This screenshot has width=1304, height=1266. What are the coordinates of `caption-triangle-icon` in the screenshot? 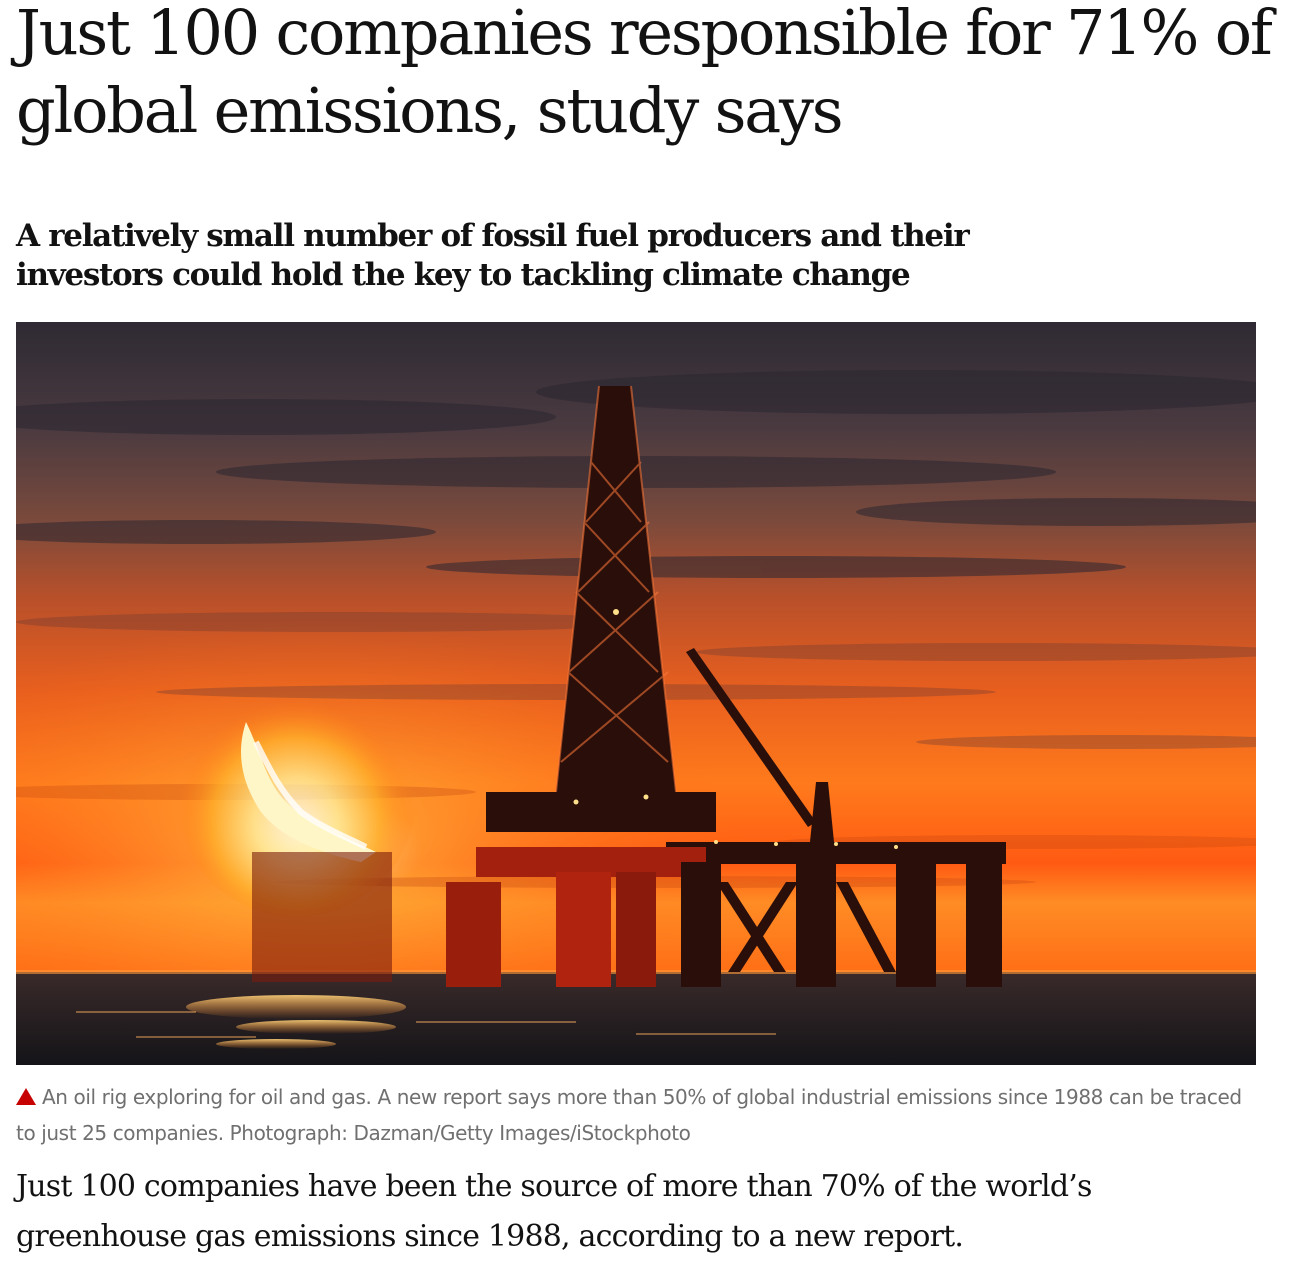 It's located at (26, 1096).